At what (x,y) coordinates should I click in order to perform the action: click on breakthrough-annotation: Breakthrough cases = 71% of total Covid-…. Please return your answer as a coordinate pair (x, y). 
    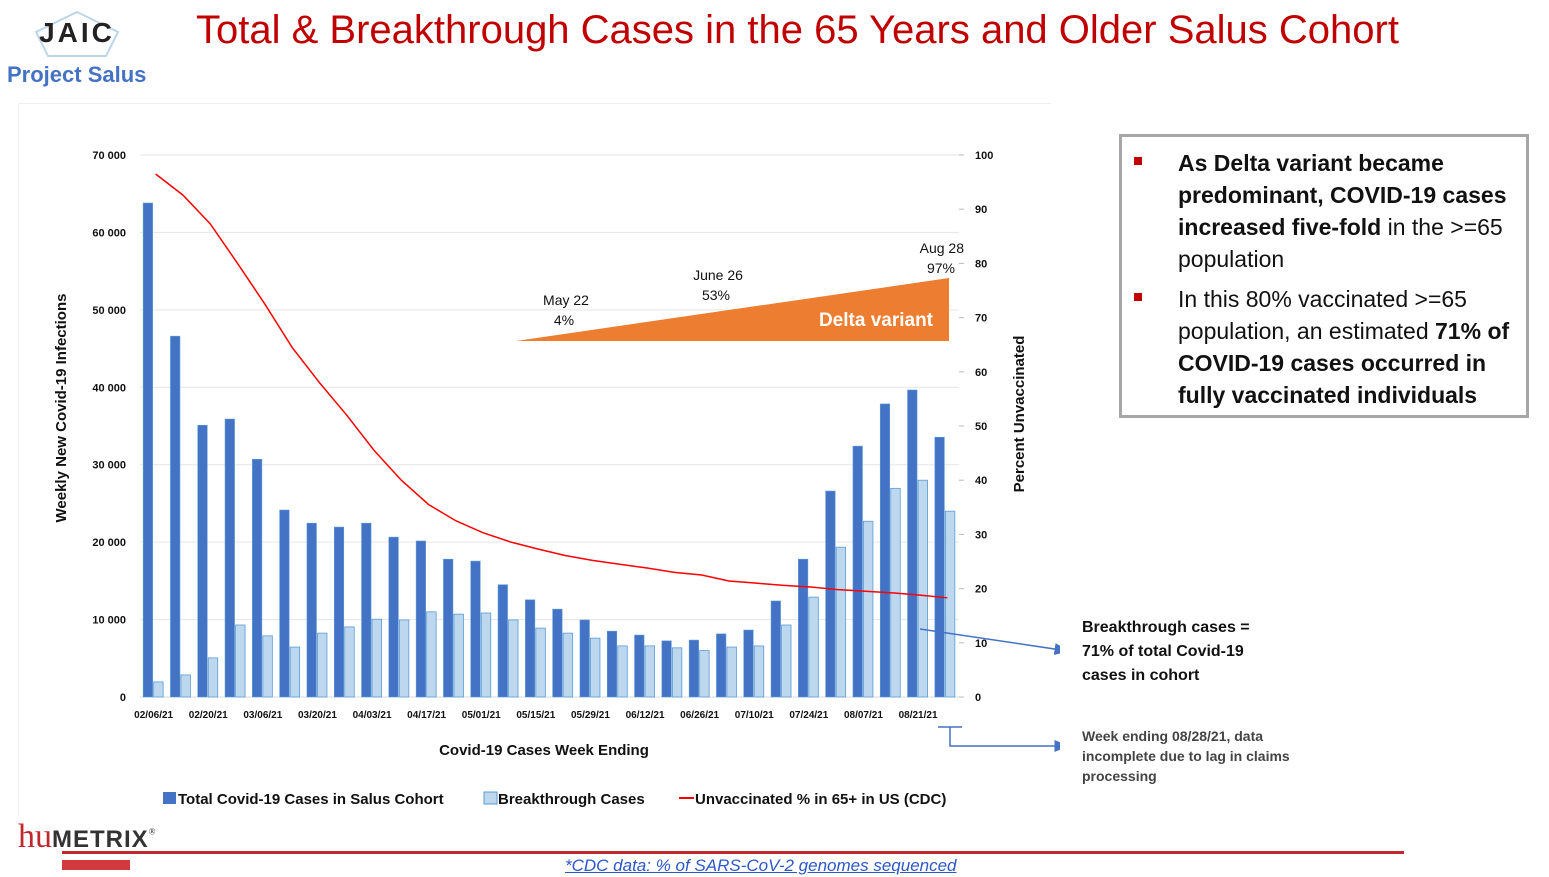
    Looking at the image, I should click on (1166, 651).